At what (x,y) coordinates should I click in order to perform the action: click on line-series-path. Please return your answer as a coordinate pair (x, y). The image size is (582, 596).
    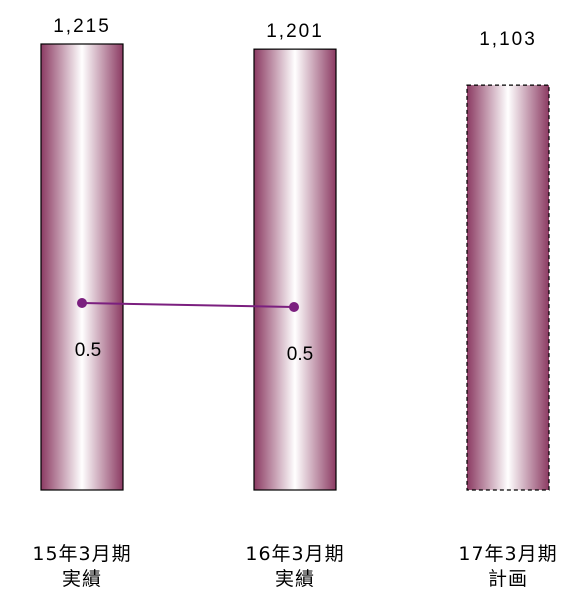
    Looking at the image, I should click on (188, 305).